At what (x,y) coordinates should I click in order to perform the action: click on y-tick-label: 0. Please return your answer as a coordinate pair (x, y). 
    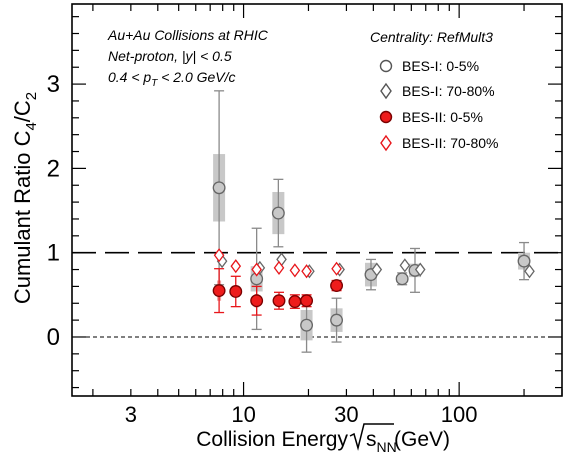
    Looking at the image, I should click on (53, 337).